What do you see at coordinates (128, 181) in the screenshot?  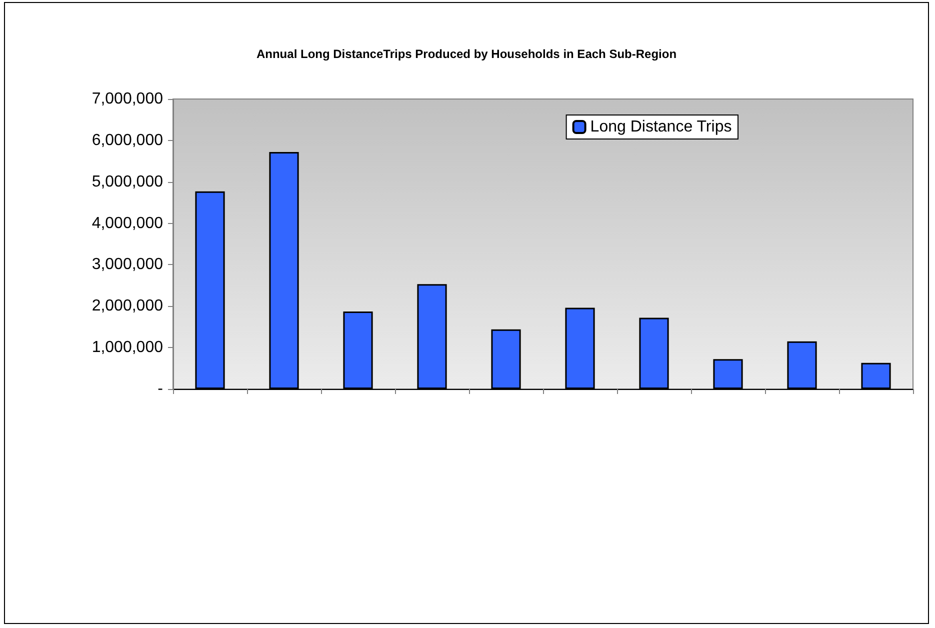 I see `y-tick-label: 5,000,000` at bounding box center [128, 181].